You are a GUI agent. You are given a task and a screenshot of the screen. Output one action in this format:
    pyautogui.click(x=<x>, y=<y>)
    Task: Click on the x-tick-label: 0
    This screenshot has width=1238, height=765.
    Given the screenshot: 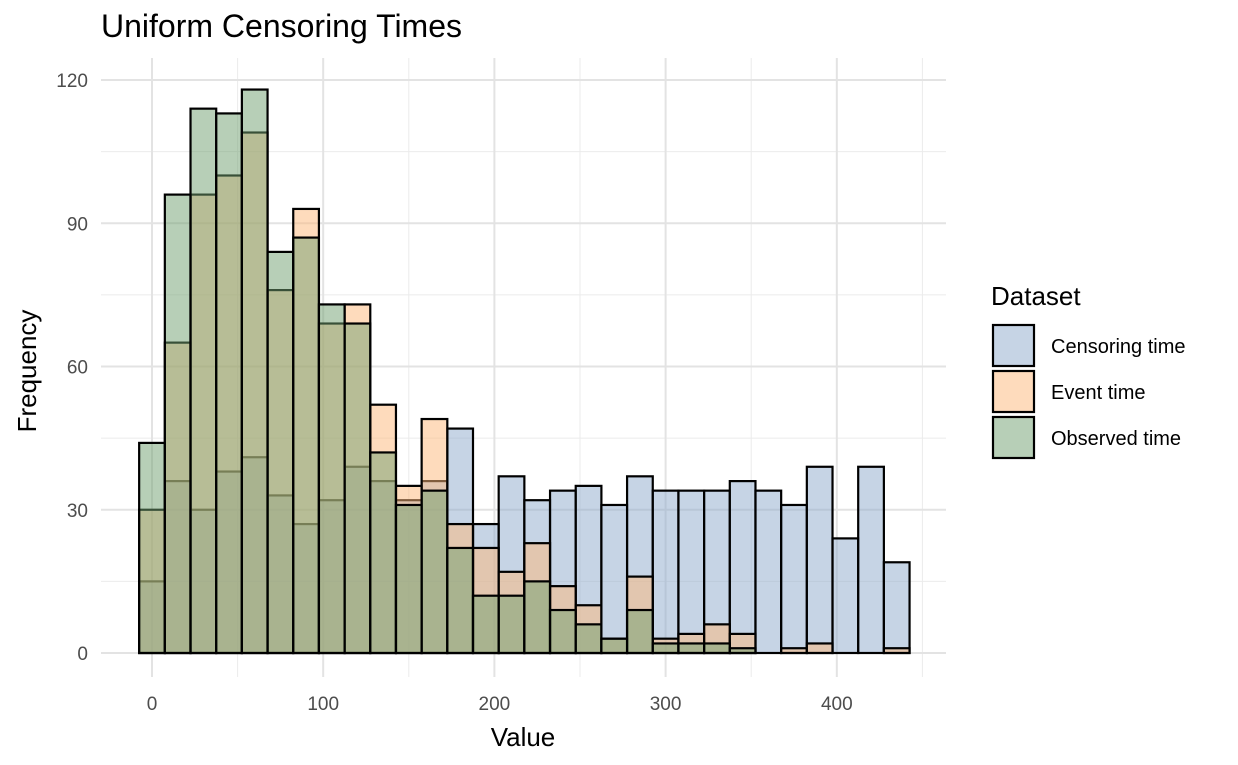 What is the action you would take?
    pyautogui.click(x=152, y=704)
    